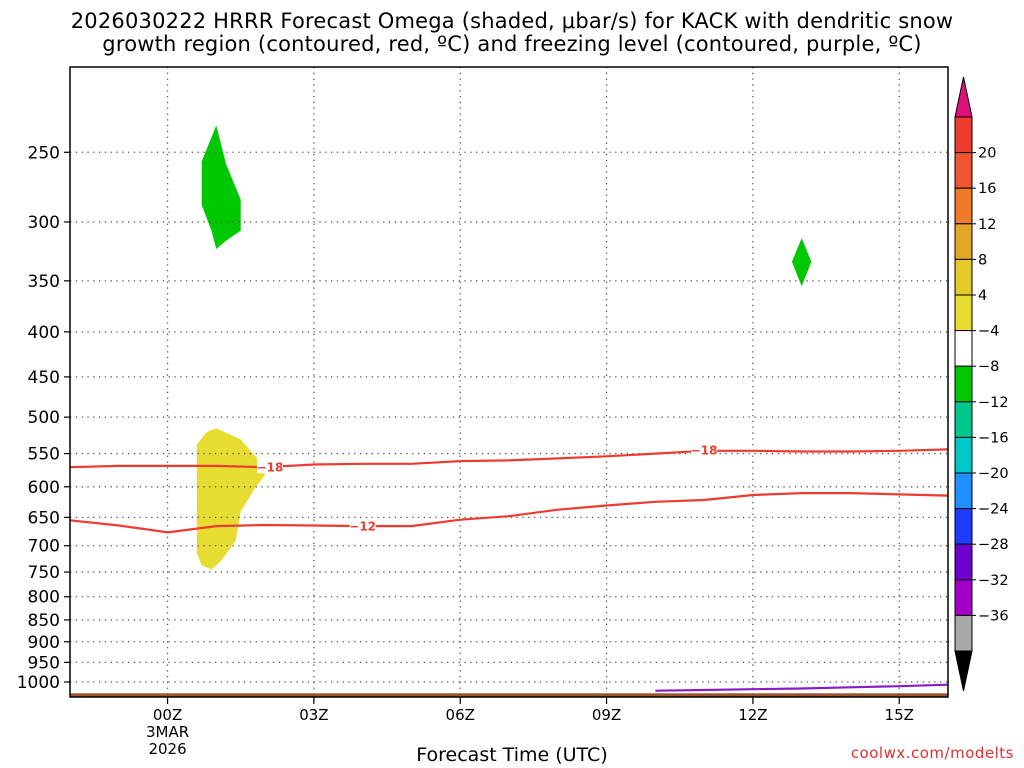  I want to click on y-tick-label: 750, so click(44, 573).